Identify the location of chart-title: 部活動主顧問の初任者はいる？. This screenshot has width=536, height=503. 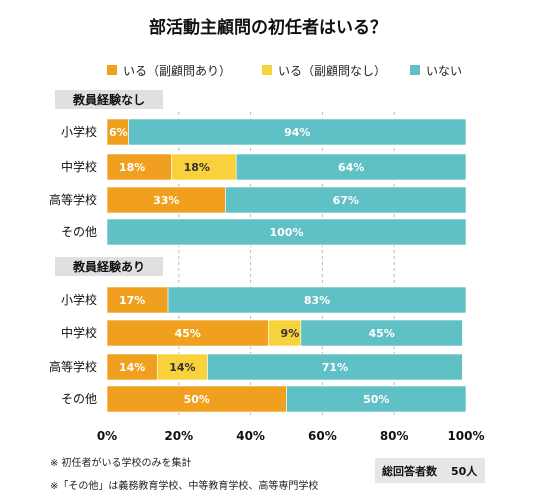
(268, 27).